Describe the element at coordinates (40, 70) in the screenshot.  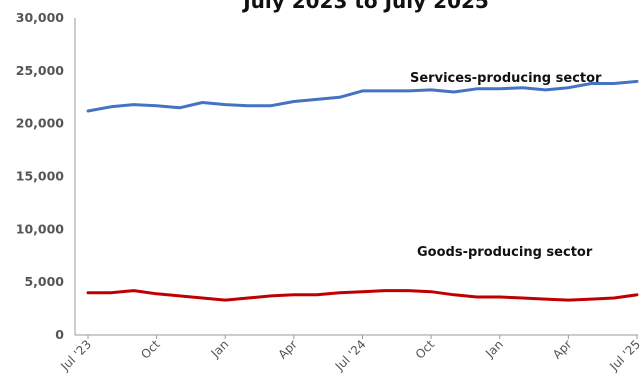
I see `y-tick-label: 25,000` at that location.